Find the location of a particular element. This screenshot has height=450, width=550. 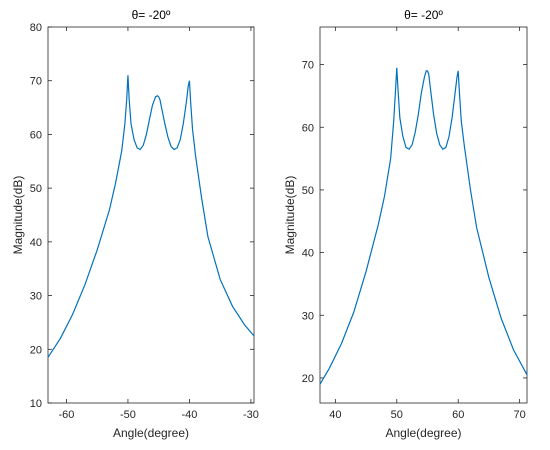

right-x-axis-label: Angle(degree) is located at coordinates (423, 433).